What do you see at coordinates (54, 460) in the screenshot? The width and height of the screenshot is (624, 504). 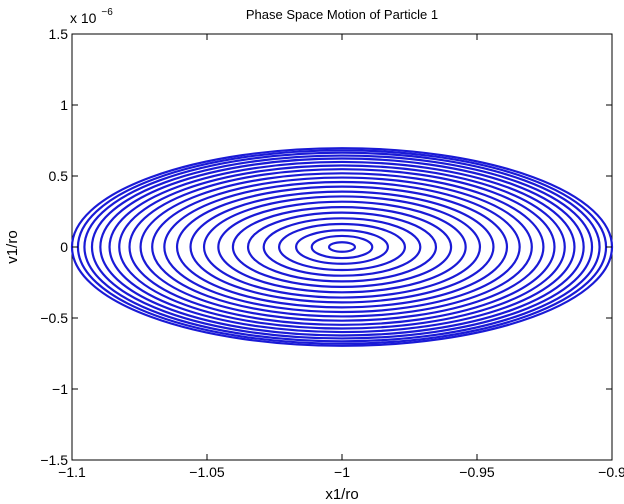 I see `y-tick-label: −1.5` at bounding box center [54, 460].